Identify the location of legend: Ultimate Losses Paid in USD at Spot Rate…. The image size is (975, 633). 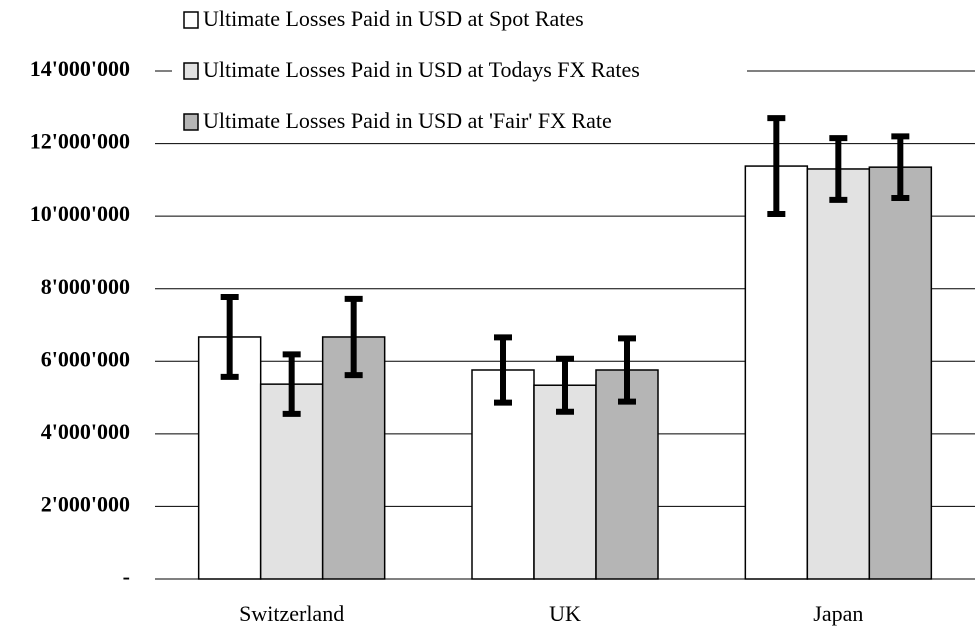
(459, 68).